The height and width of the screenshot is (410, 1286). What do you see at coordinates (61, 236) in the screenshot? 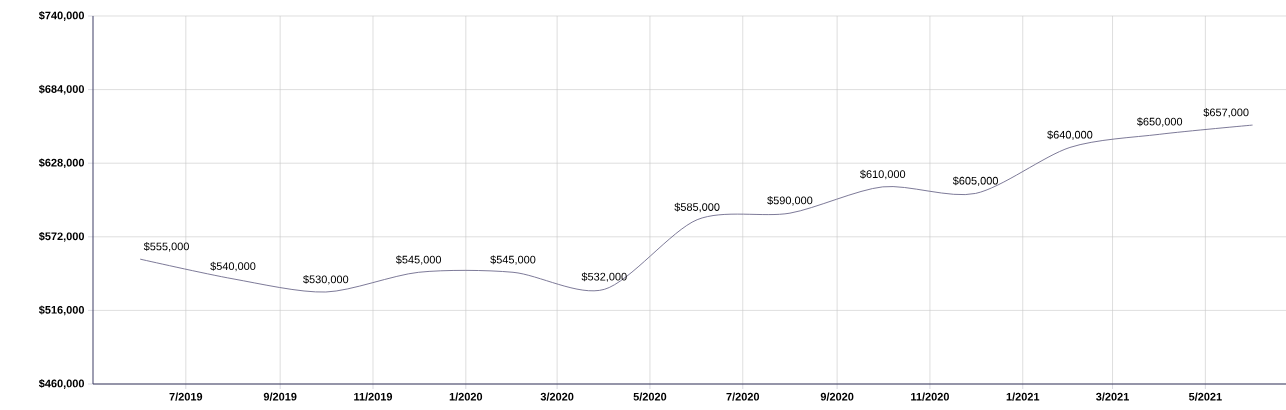
I see `y-tick-label: $572,000` at bounding box center [61, 236].